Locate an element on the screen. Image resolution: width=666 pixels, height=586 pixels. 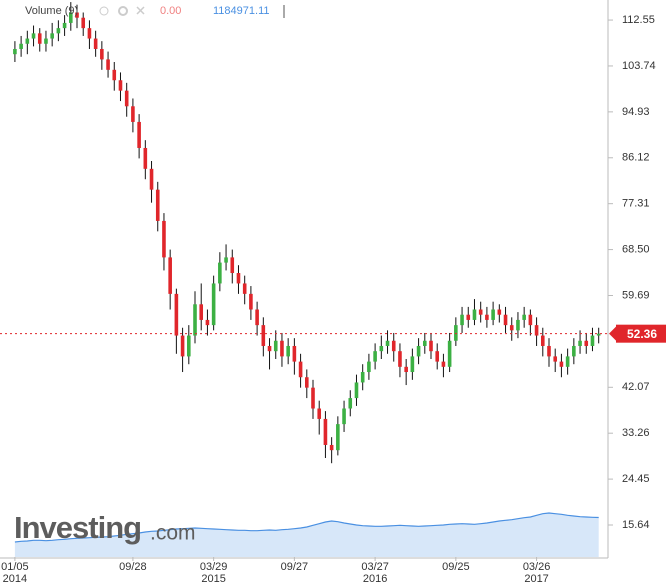
watermark-brand: Investing is located at coordinates (77, 527).